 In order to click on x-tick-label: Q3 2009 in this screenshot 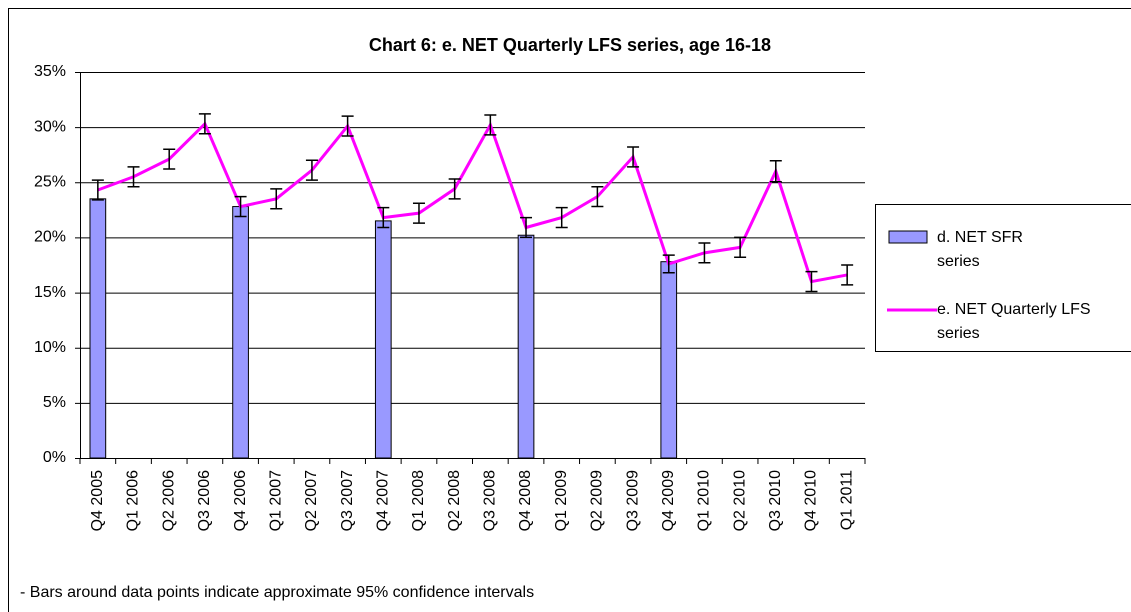, I will do `click(632, 500)`.